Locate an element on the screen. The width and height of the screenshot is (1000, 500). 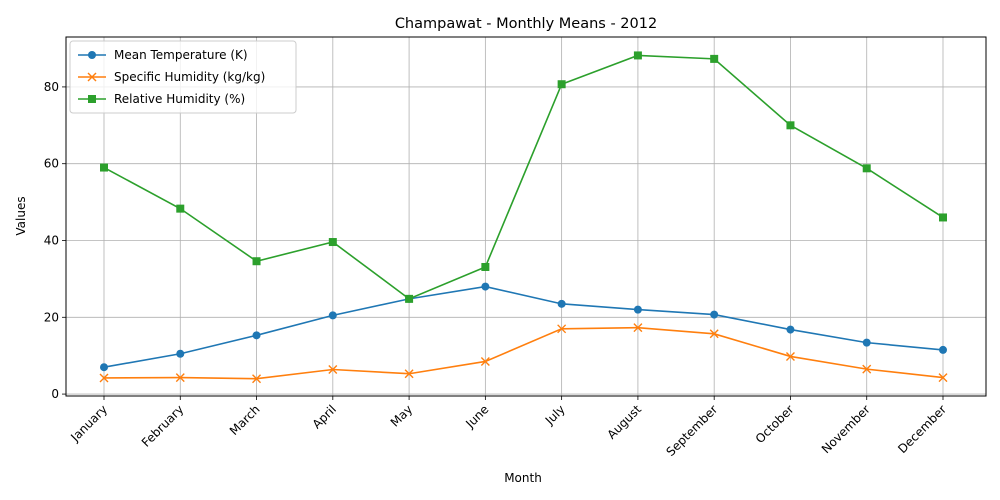
legend-label: Mean Temperature (K) is located at coordinates (181, 55).